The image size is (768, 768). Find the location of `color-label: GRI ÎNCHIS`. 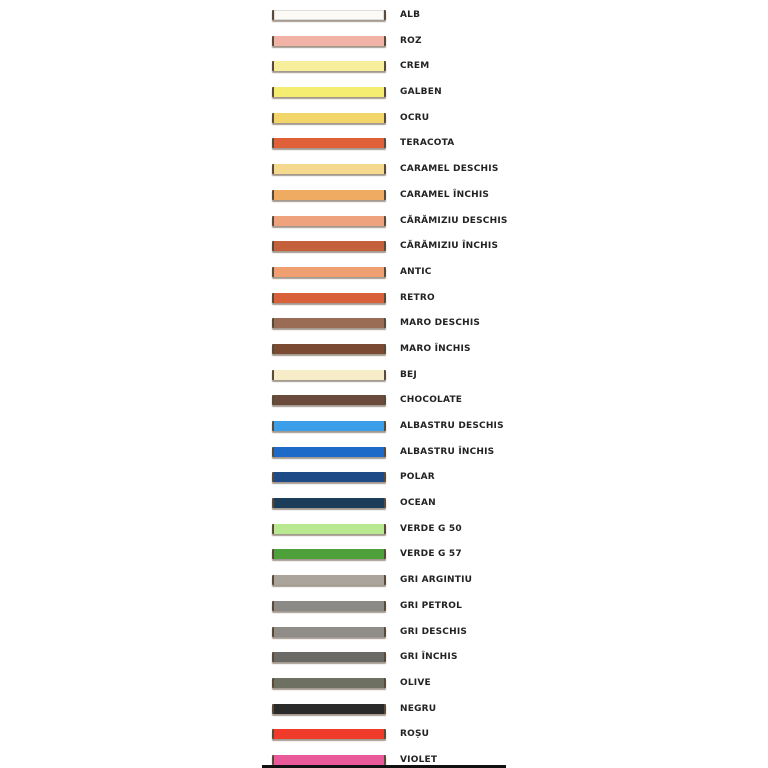

color-label: GRI ÎNCHIS is located at coordinates (429, 657).